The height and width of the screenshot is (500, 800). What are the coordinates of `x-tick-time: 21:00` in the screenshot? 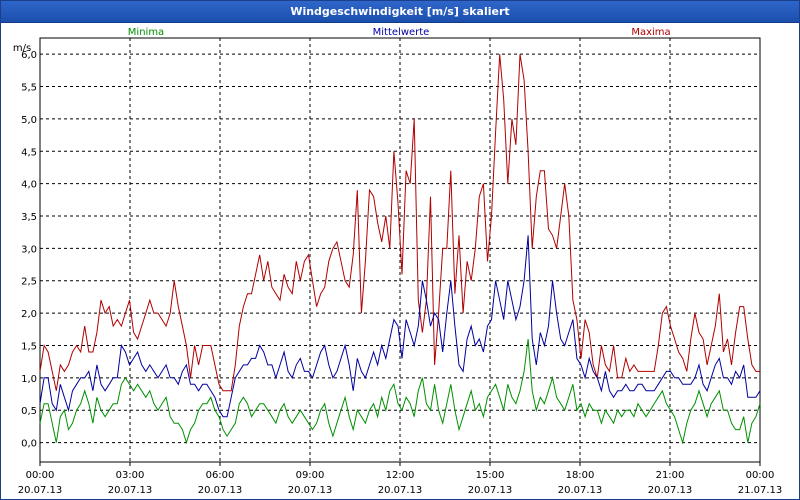 It's located at (670, 475).